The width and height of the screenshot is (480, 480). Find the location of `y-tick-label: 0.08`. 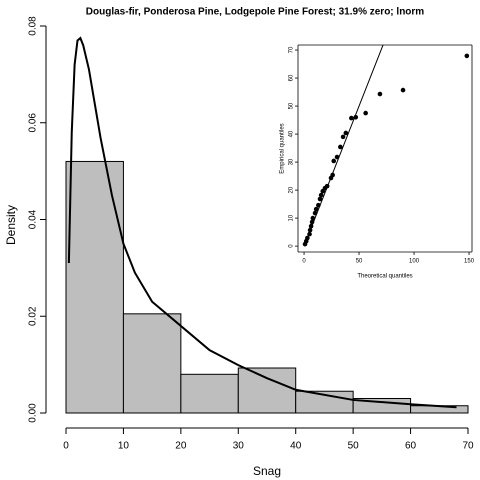

y-tick-label: 0.08 is located at coordinates (33, 26).